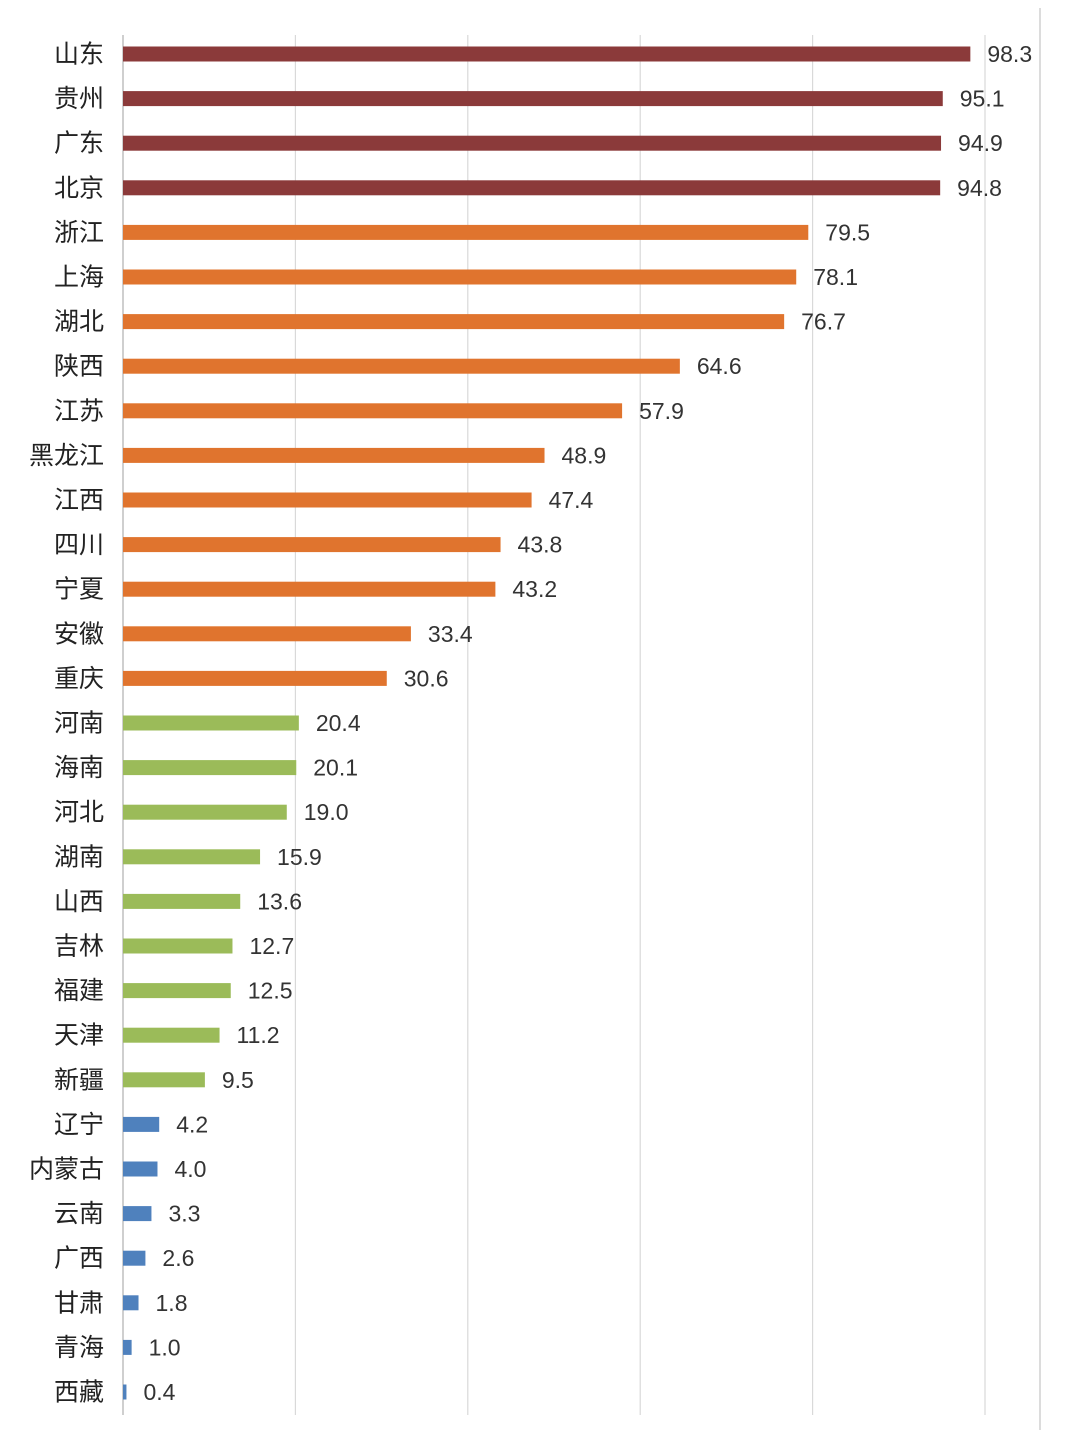 Image resolution: width=1080 pixels, height=1454 pixels. Describe the element at coordinates (172, 1303) in the screenshot. I see `value-label: 1.8` at that location.